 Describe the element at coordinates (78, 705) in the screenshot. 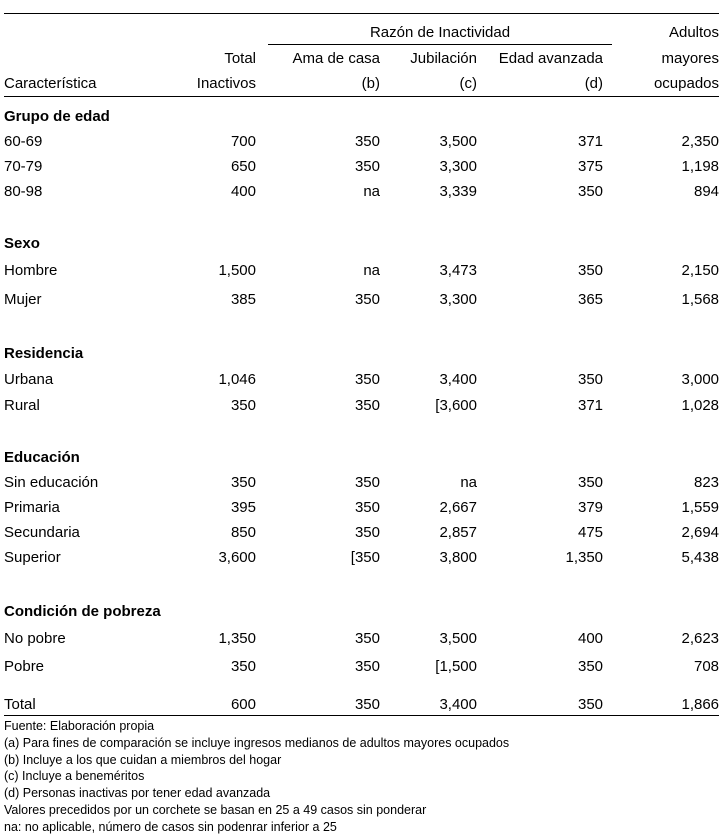

I see `row-label: Total` at that location.